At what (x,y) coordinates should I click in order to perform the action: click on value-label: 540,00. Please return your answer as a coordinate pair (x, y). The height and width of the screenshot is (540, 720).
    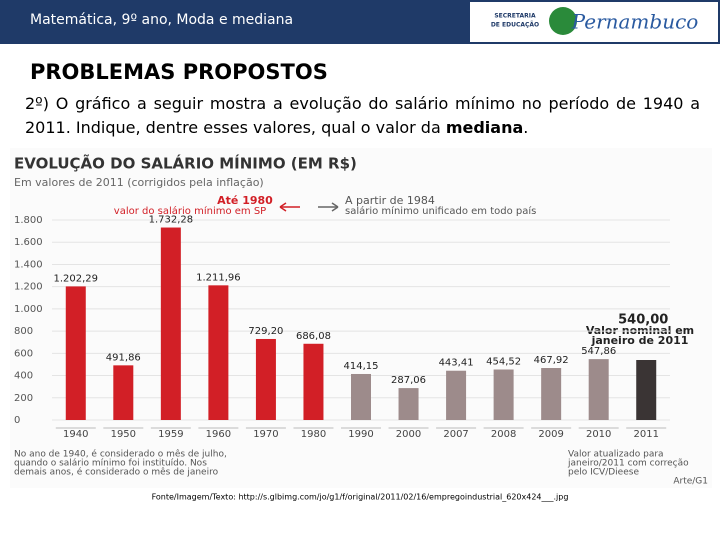
    Looking at the image, I should click on (643, 320).